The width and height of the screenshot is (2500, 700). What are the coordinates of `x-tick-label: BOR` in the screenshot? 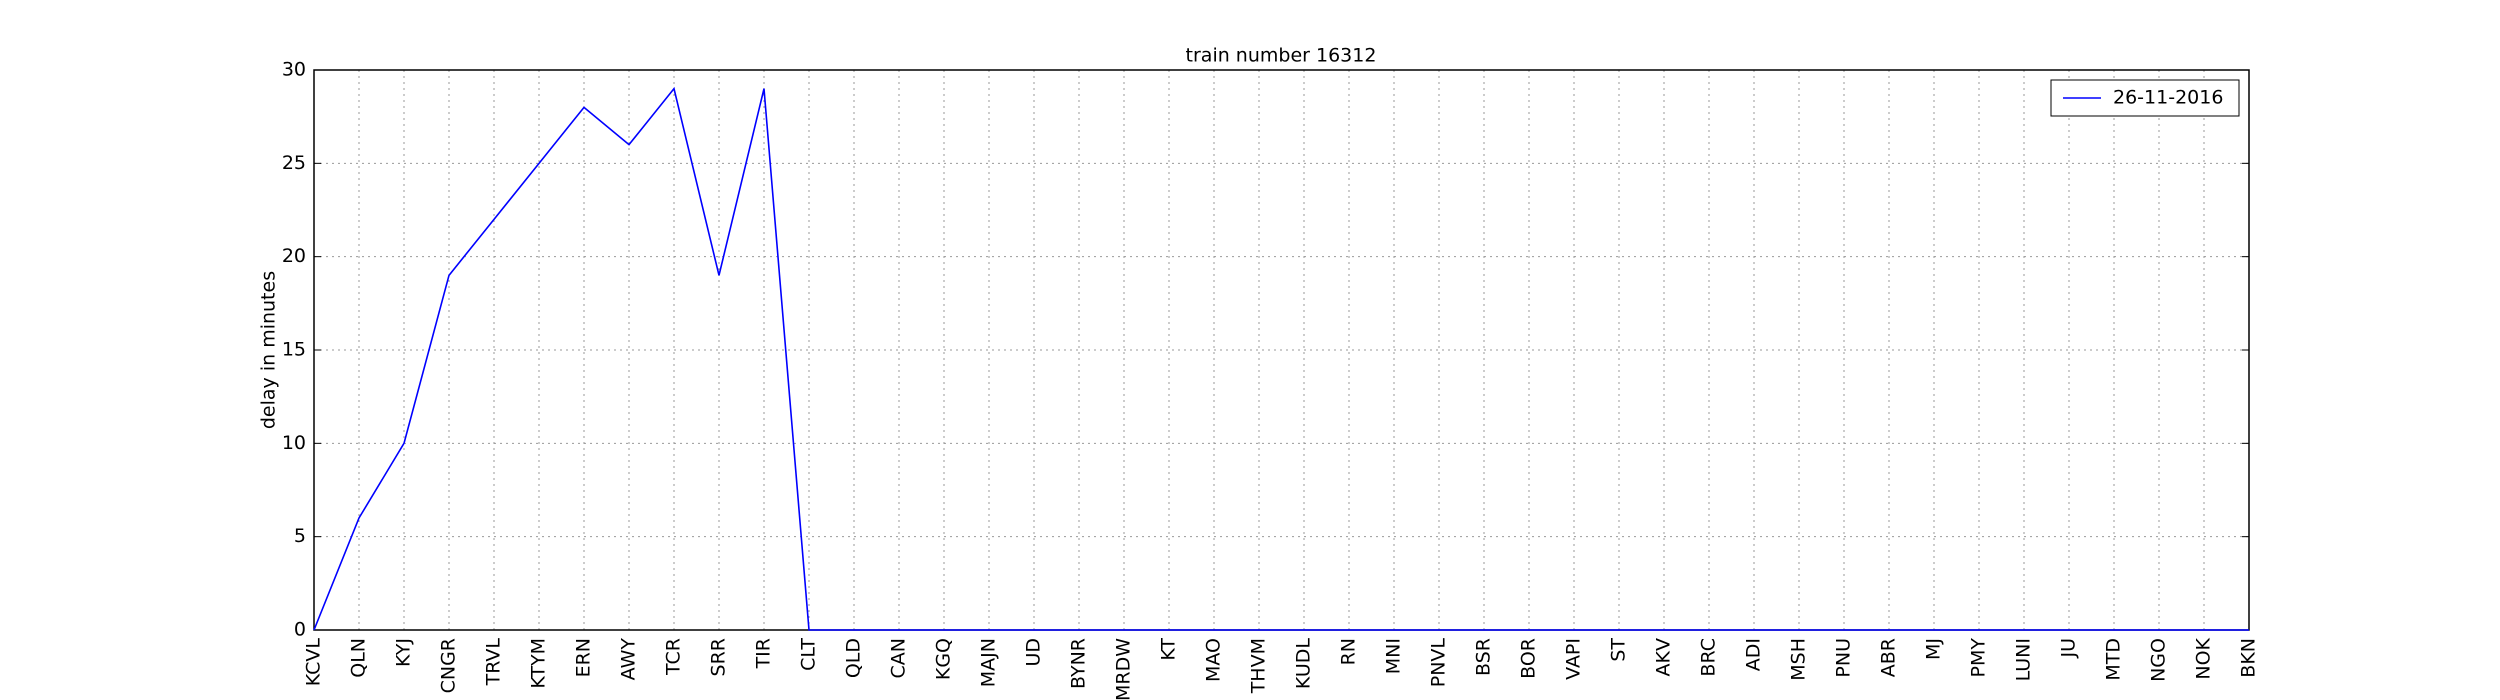 It's located at (1529, 658).